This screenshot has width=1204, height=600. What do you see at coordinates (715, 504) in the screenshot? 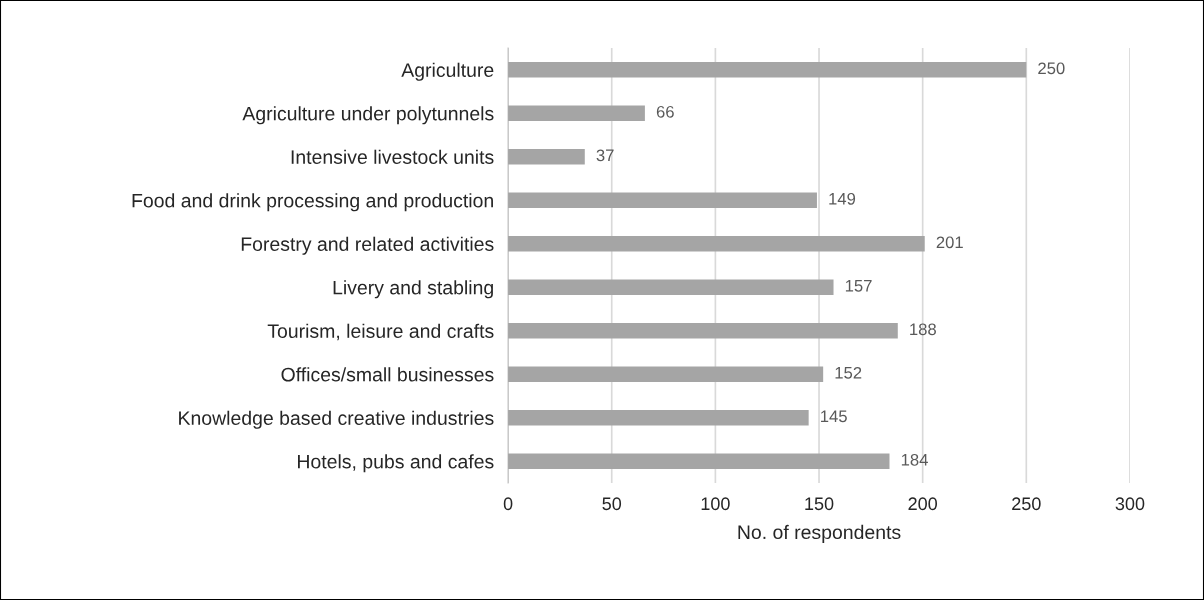
I see `x-tick-label: 100` at bounding box center [715, 504].